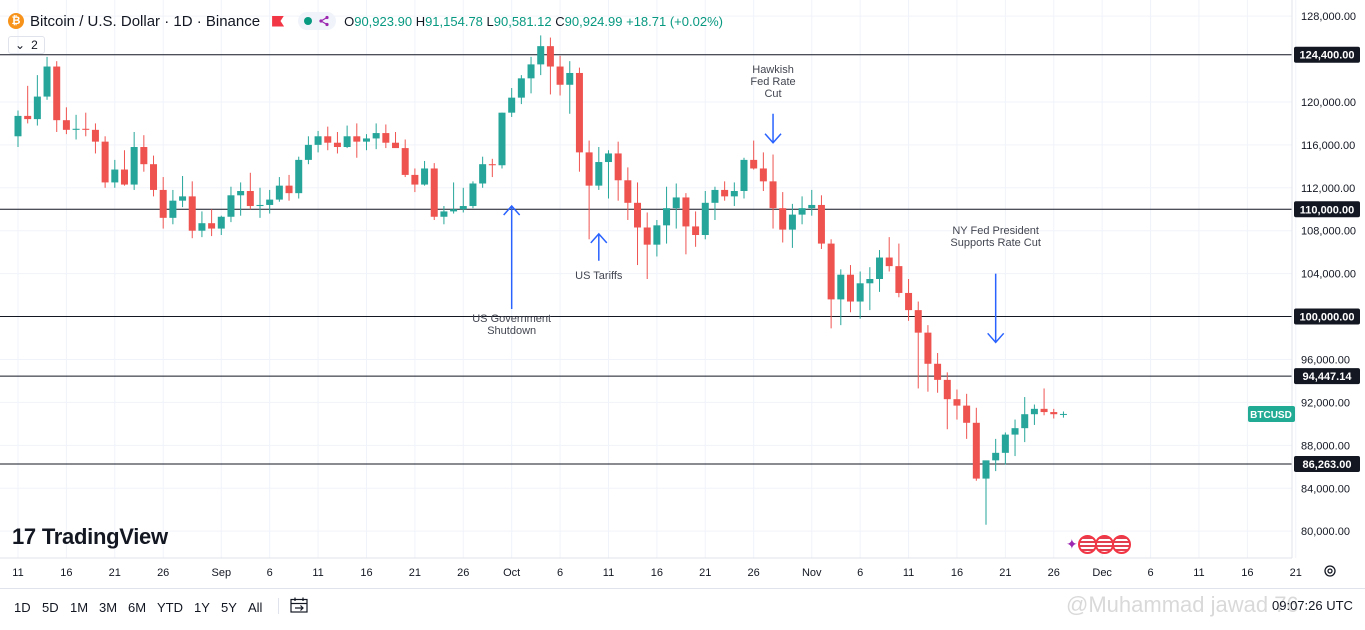  What do you see at coordinates (511, 331) in the screenshot?
I see `annotation-label: Shutdown` at bounding box center [511, 331].